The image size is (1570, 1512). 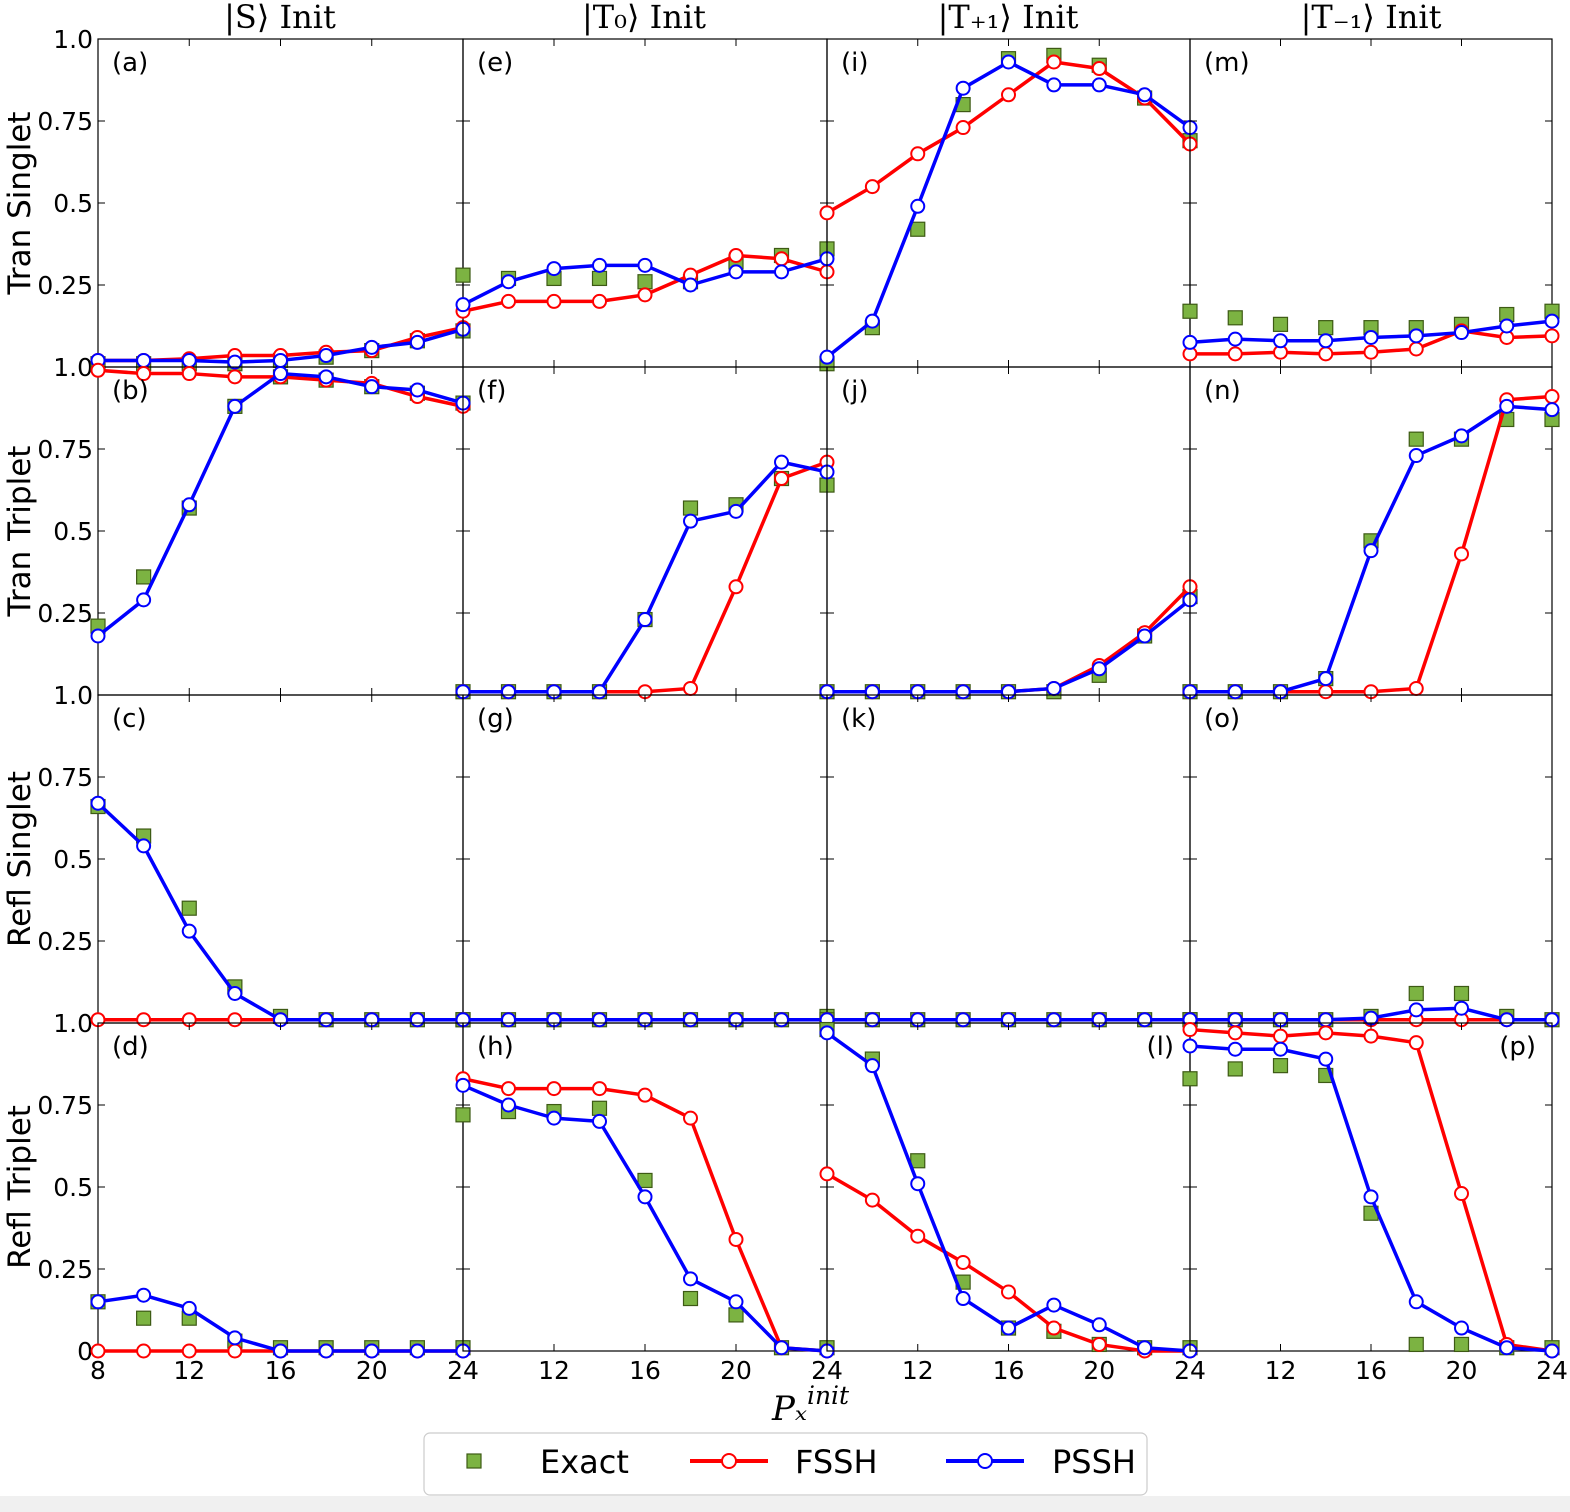 I want to click on legend-fssh-label: FSSH, so click(x=836, y=1462).